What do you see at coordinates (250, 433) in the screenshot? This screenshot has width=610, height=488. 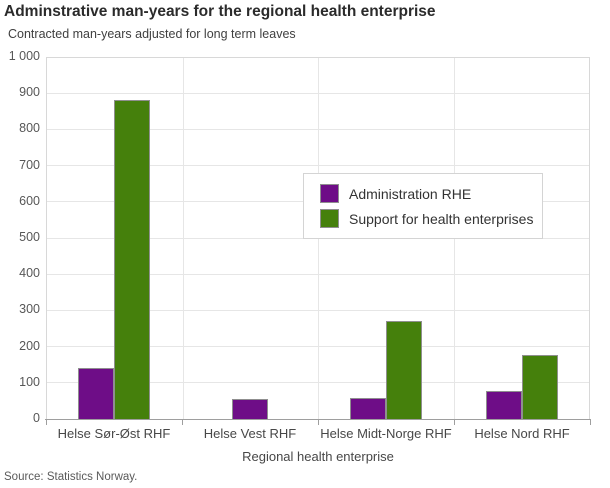 I see `x-category-label: Helse Vest RHF` at bounding box center [250, 433].